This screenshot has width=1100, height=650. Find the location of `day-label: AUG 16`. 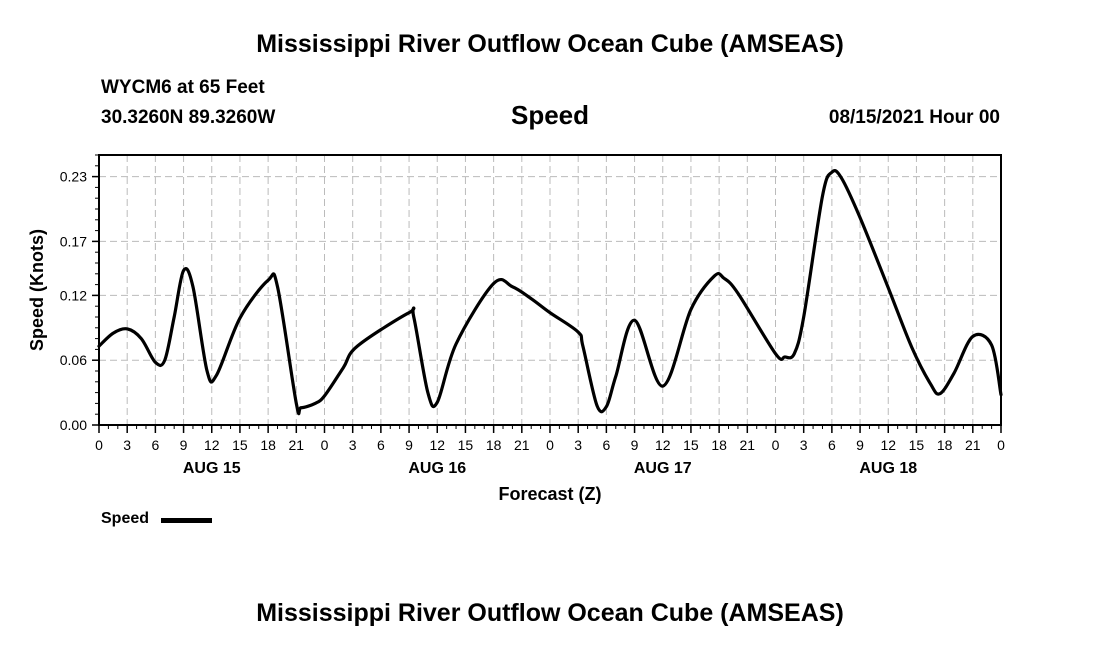

day-label: AUG 16 is located at coordinates (437, 468).